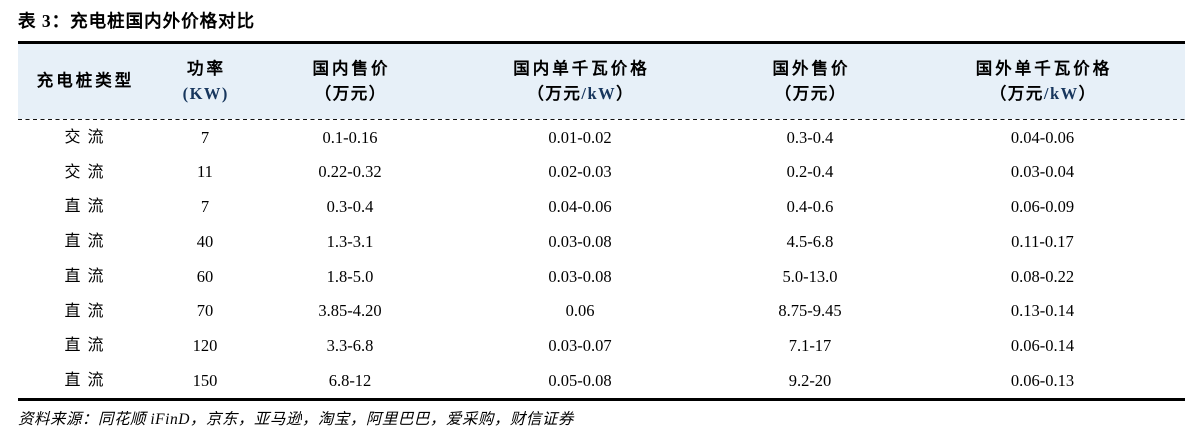  I want to click on col-header-label: 国外单千瓦价格, so click(1044, 68).